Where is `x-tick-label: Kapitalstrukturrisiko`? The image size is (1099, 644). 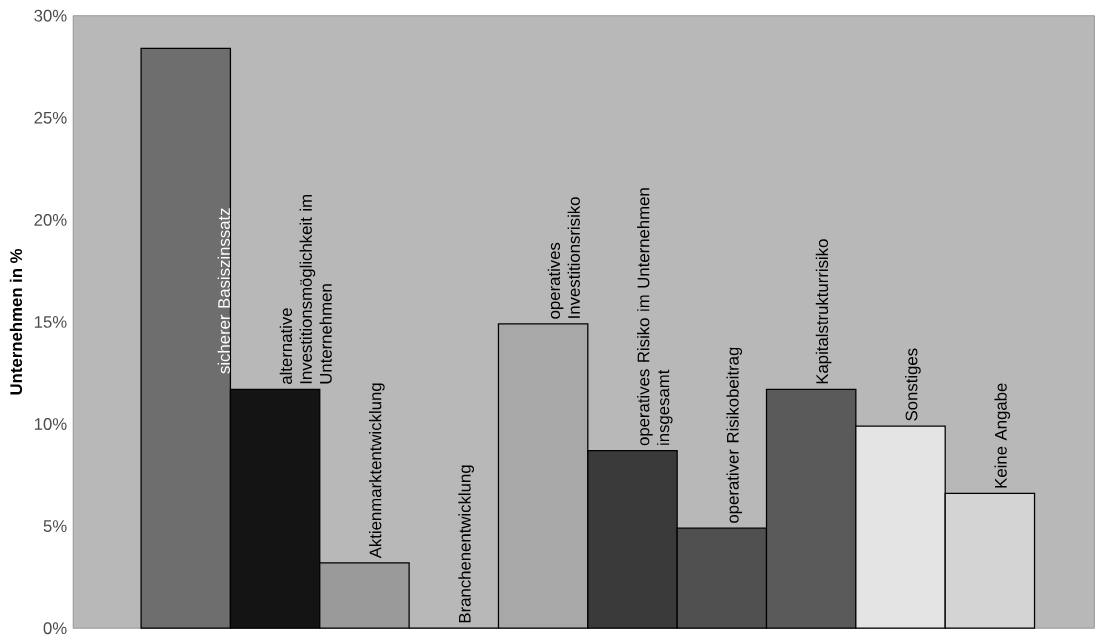 x-tick-label: Kapitalstrukturrisiko is located at coordinates (823, 311).